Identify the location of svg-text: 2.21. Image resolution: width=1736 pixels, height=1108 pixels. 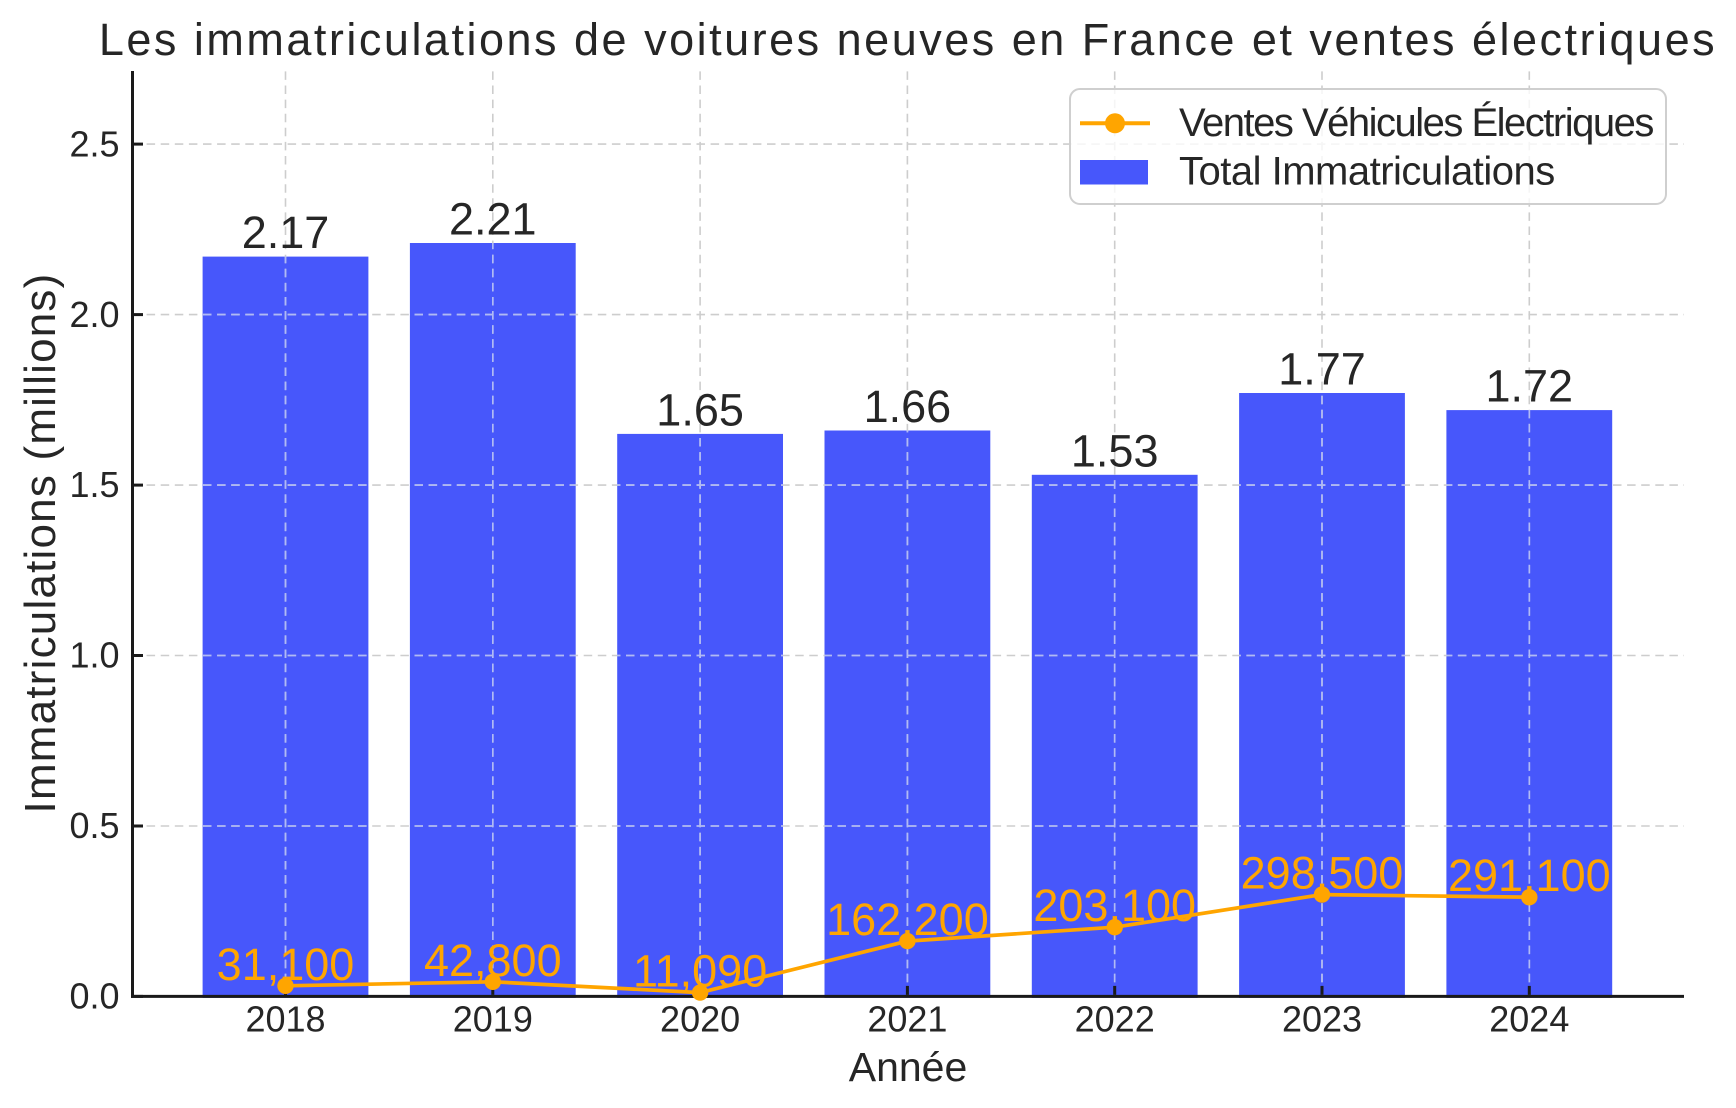
(493, 219).